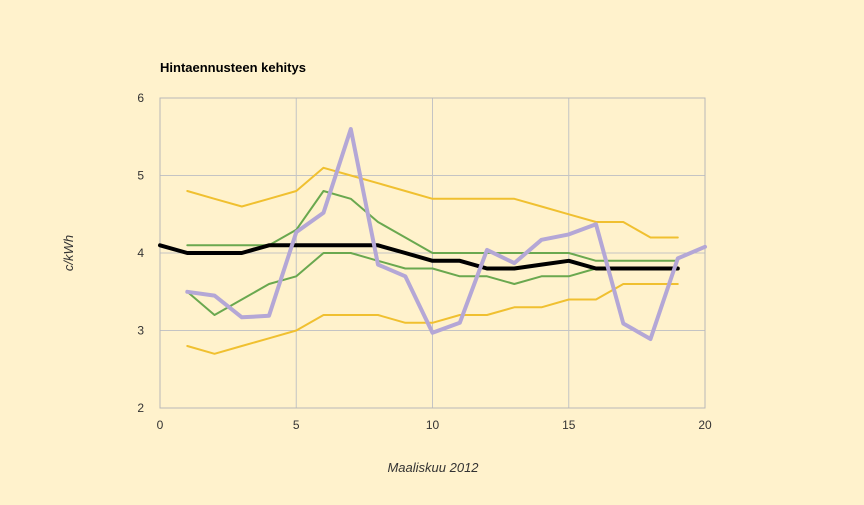  What do you see at coordinates (68, 253) in the screenshot?
I see `y-axis-title: c/kWh` at bounding box center [68, 253].